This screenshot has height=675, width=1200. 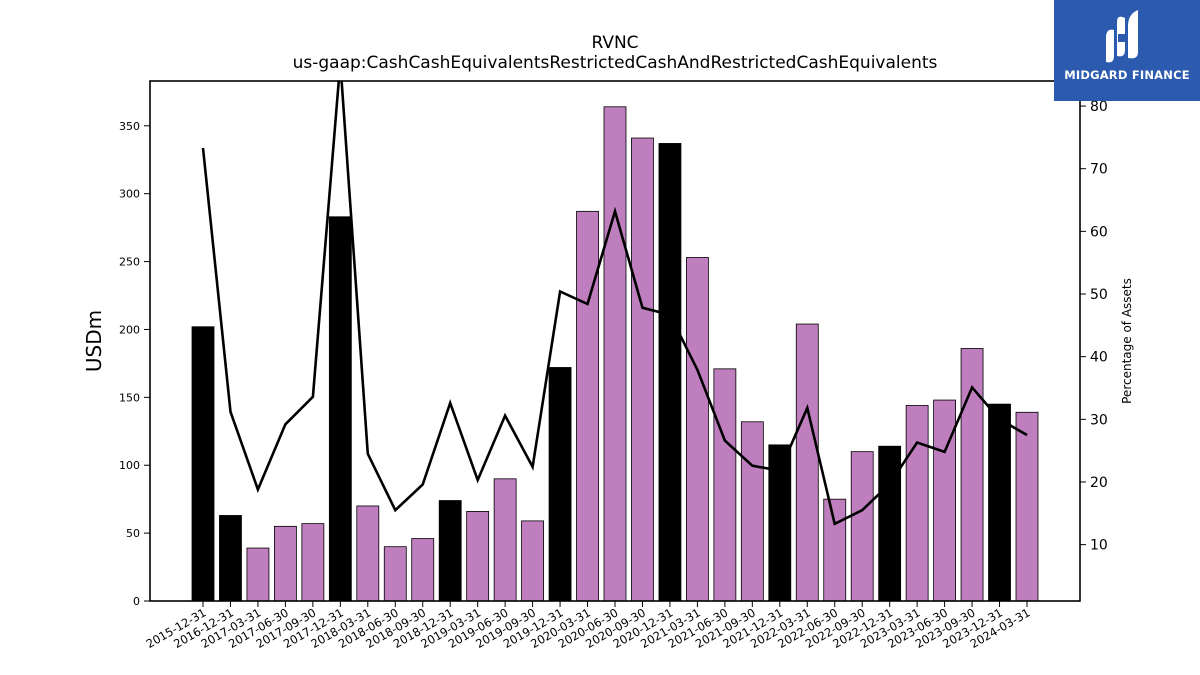 What do you see at coordinates (136, 601) in the screenshot?
I see `y-tick-label: 0` at bounding box center [136, 601].